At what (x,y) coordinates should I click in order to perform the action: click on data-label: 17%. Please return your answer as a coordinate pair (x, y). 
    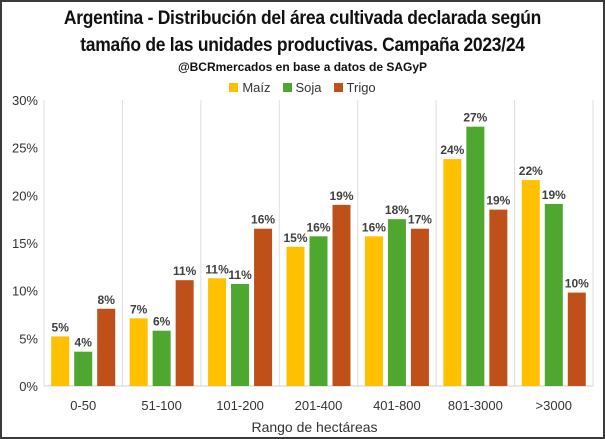
    Looking at the image, I should click on (420, 220).